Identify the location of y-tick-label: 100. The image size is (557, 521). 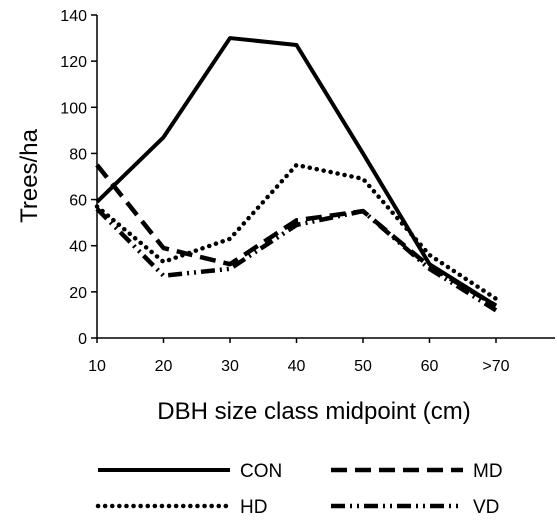
(73, 108).